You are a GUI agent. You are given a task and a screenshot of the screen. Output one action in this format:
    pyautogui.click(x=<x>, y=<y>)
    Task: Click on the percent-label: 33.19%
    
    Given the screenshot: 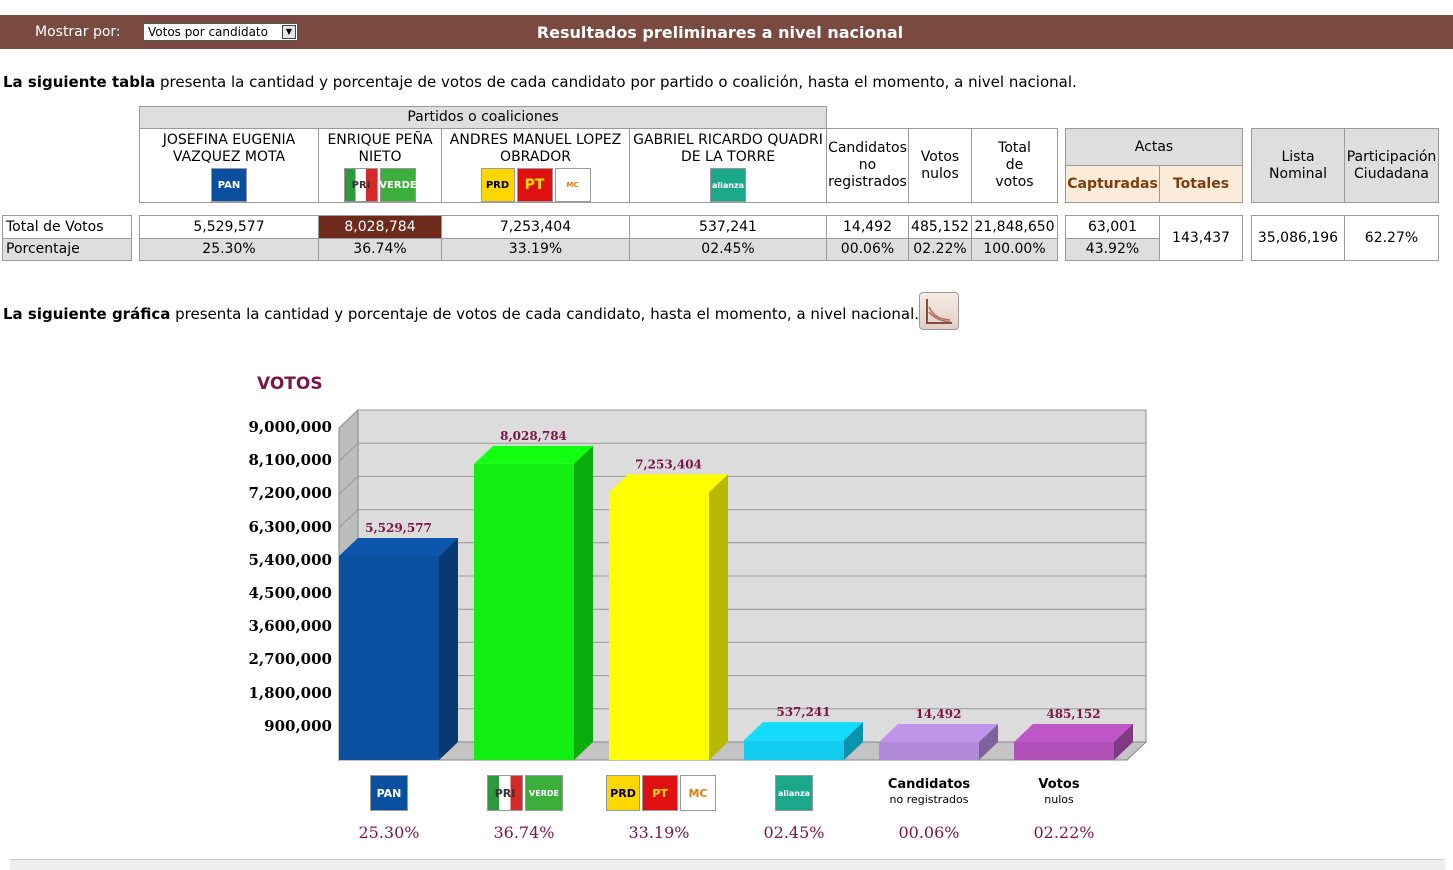 What is the action you would take?
    pyautogui.click(x=659, y=832)
    